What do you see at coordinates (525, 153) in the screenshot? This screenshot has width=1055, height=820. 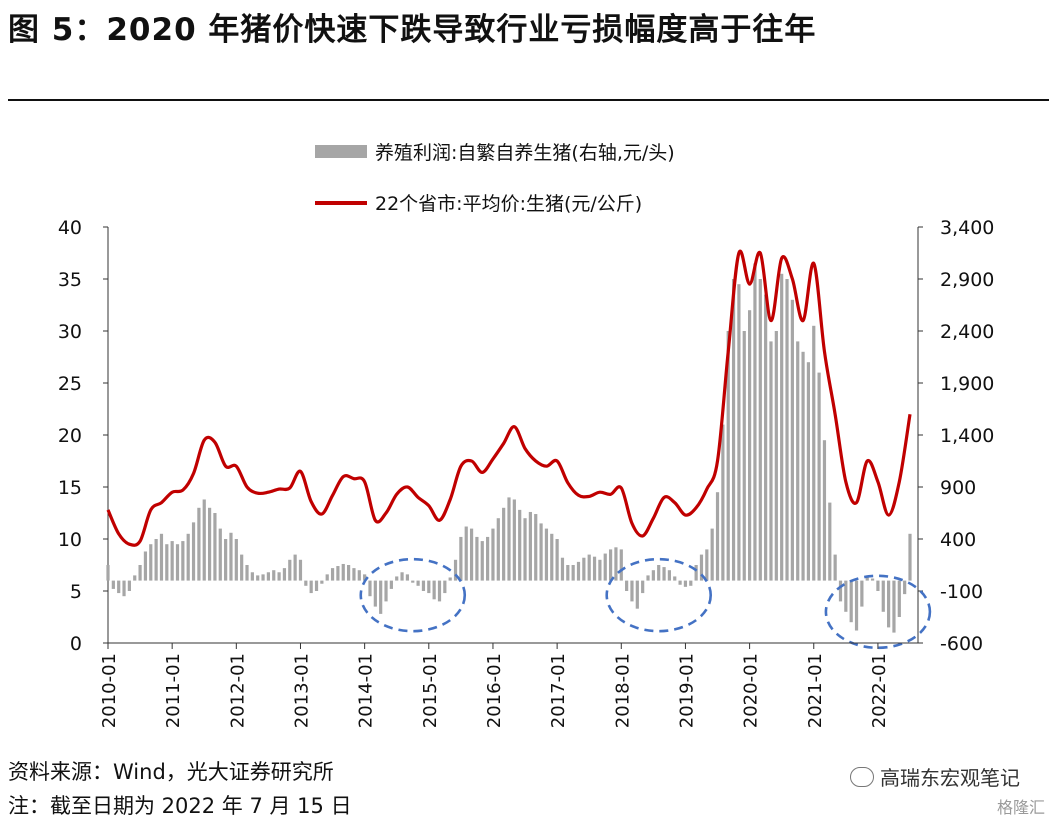 I see `legend-label-profit: 养殖利润:自繁自养生猪(右轴,元/头)` at bounding box center [525, 153].